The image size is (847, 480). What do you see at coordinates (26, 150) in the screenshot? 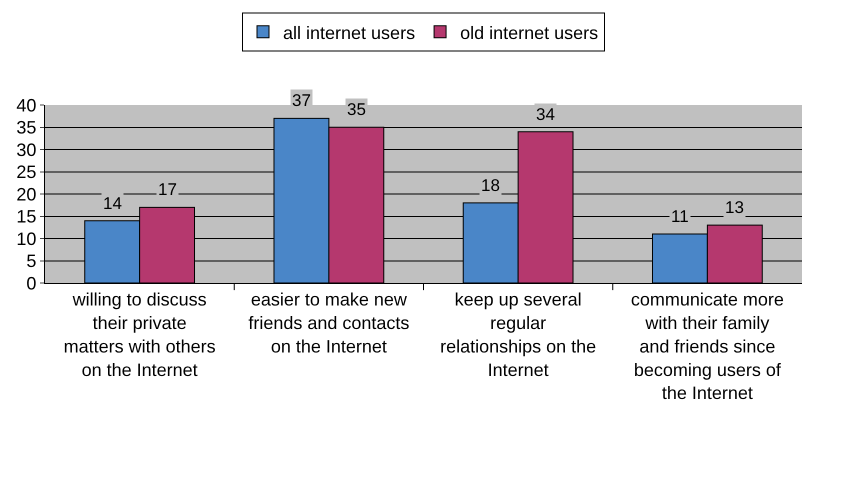
I see `y-tick-label: 30` at bounding box center [26, 150].